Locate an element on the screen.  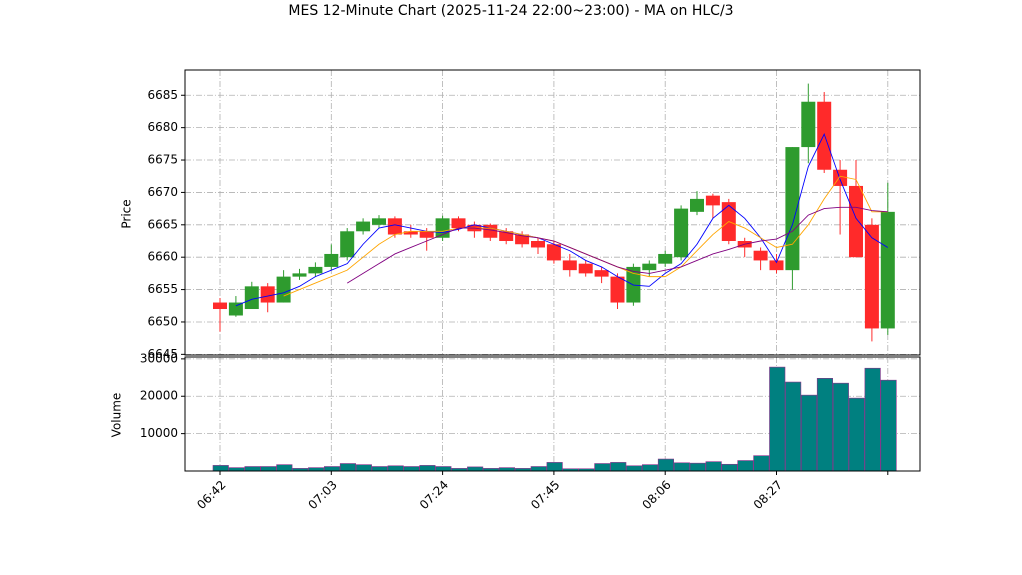
y-tick-label: 6685 is located at coordinates (162, 95).